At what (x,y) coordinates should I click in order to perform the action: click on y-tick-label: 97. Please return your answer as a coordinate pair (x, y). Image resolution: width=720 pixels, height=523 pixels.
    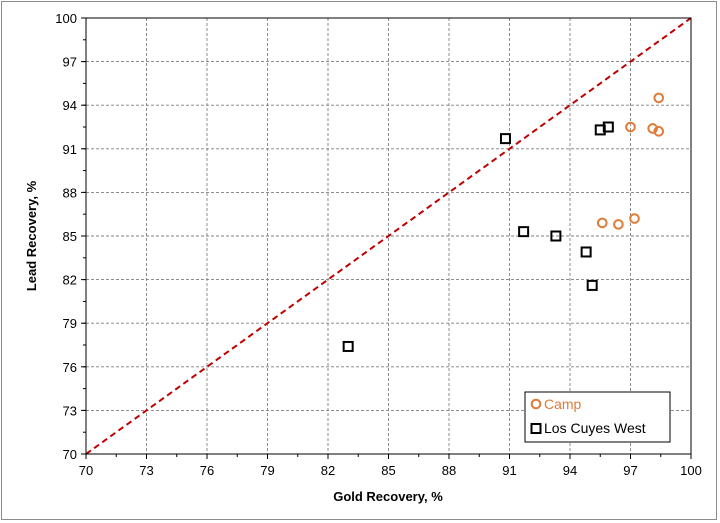
    Looking at the image, I should click on (70, 62).